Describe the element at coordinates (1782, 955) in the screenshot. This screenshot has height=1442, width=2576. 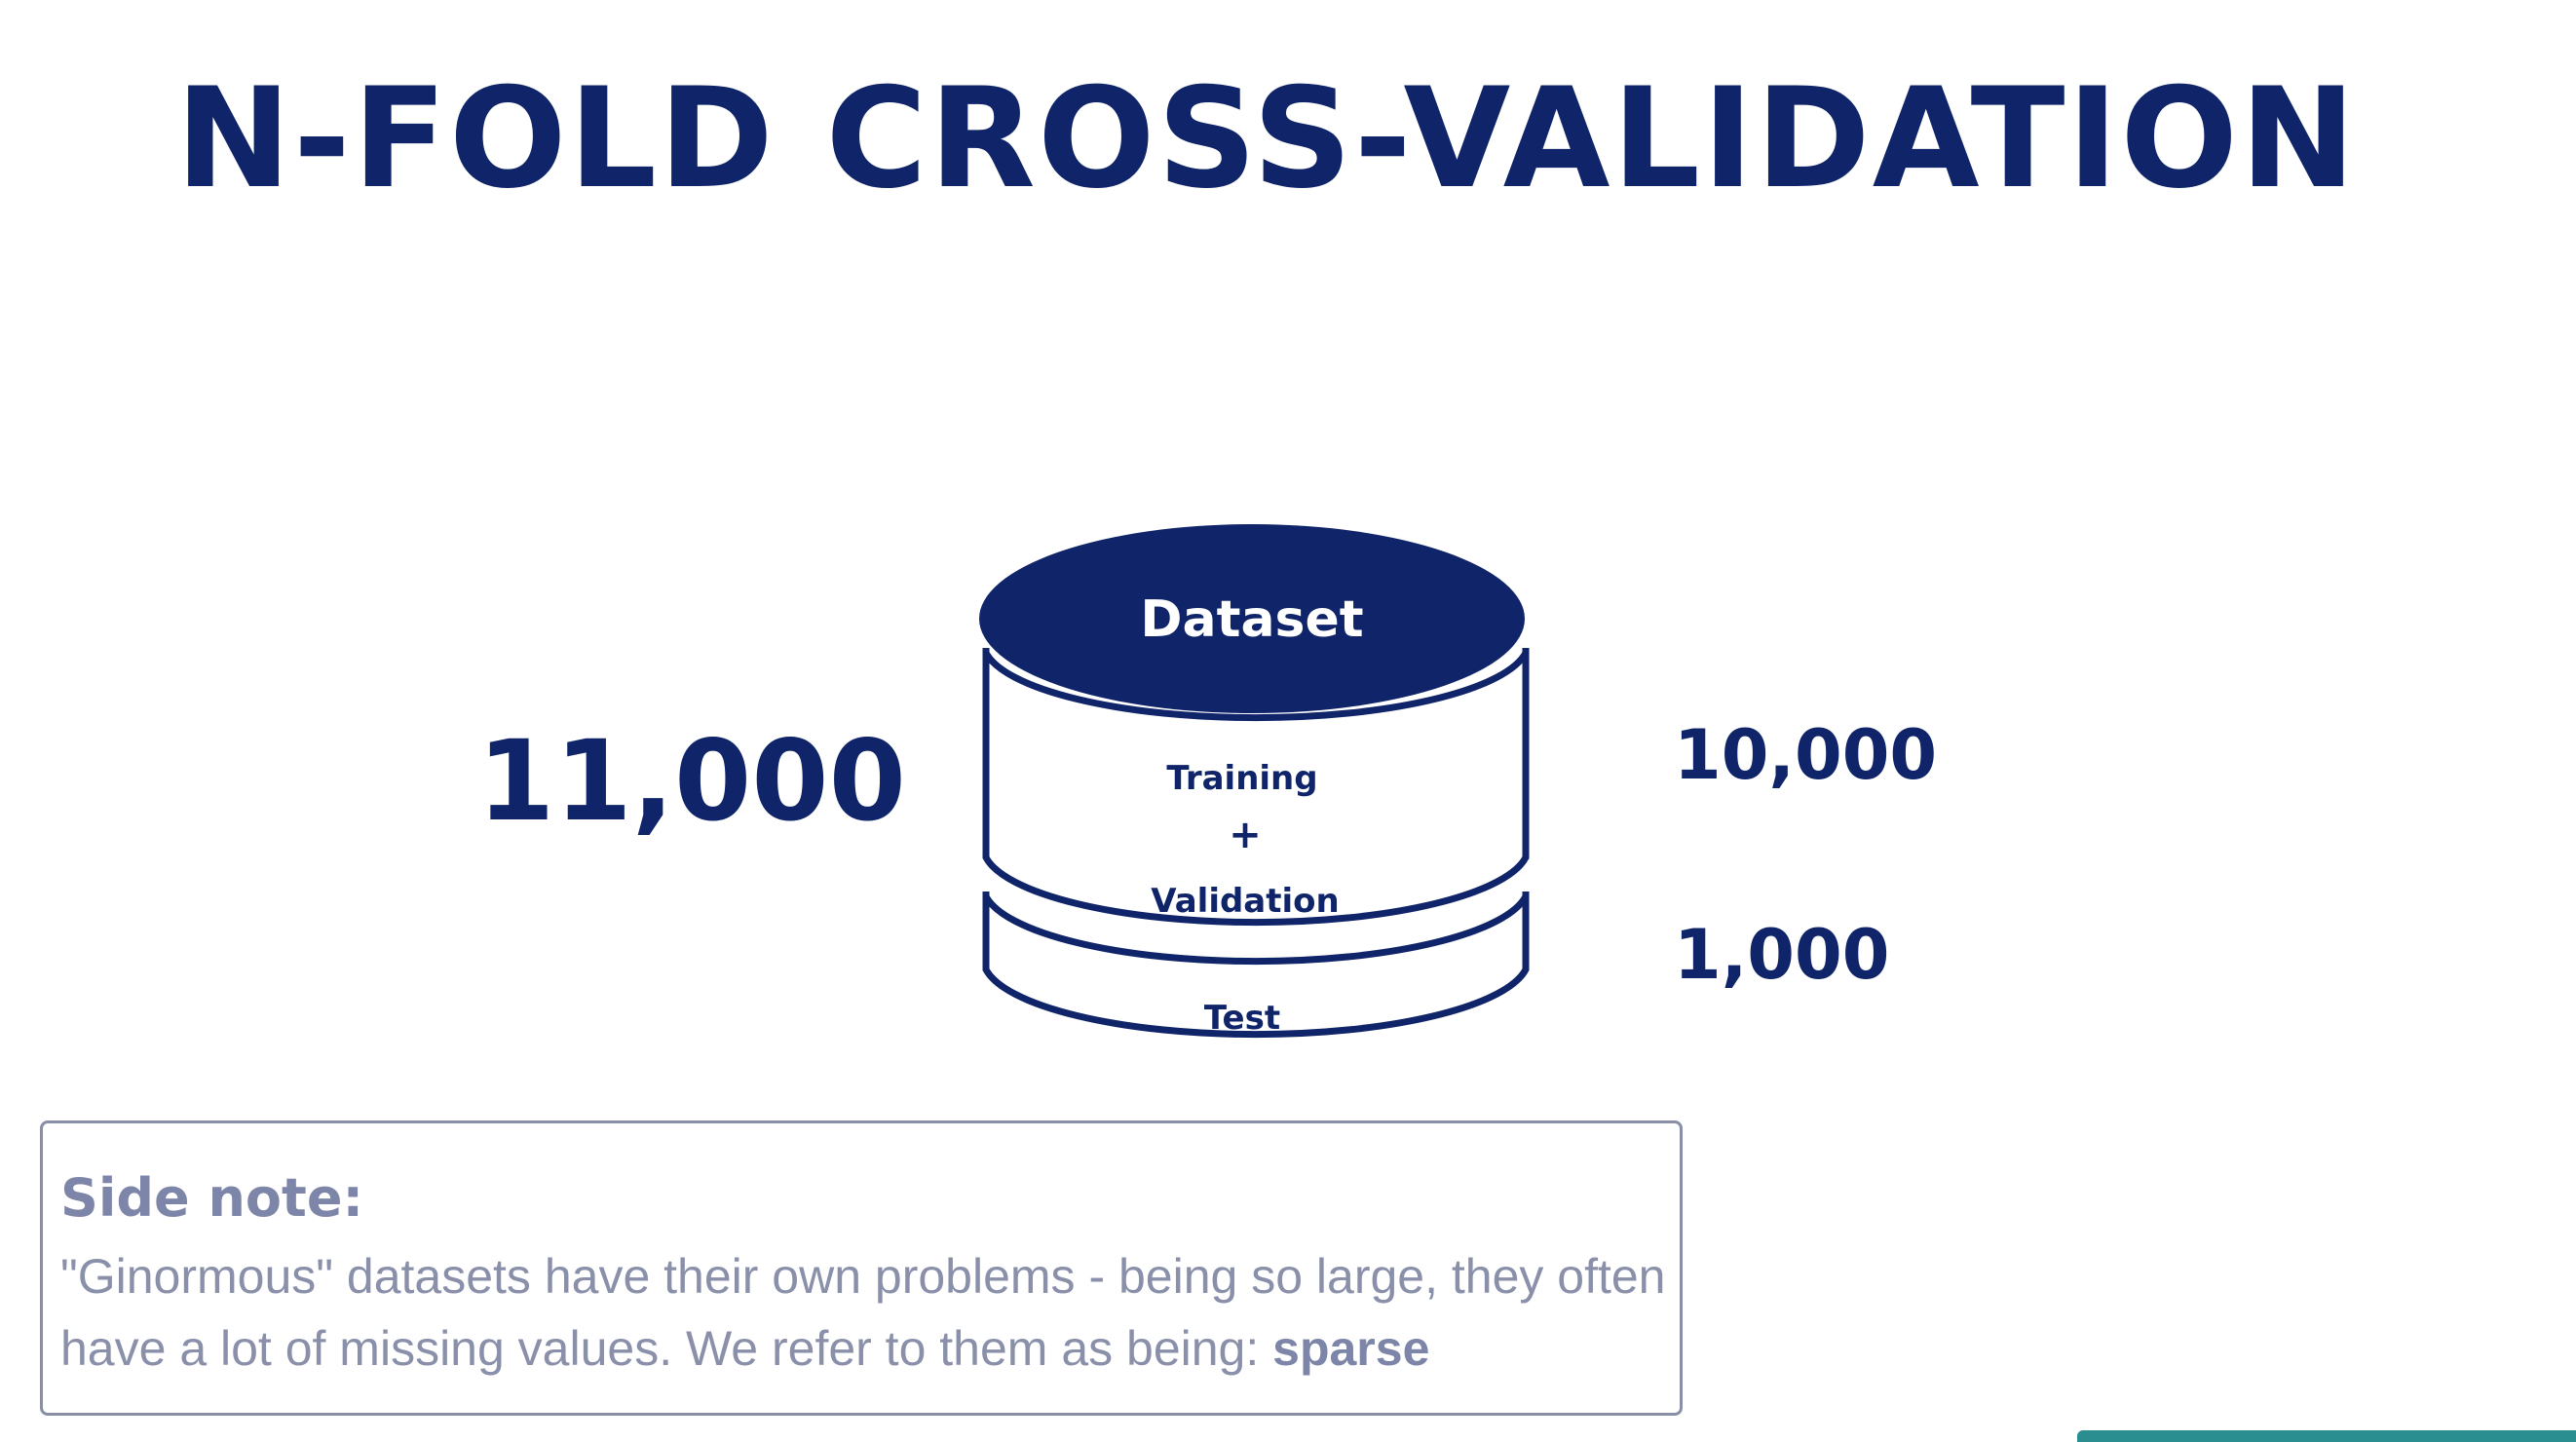
I see `test-count: 1,000` at that location.